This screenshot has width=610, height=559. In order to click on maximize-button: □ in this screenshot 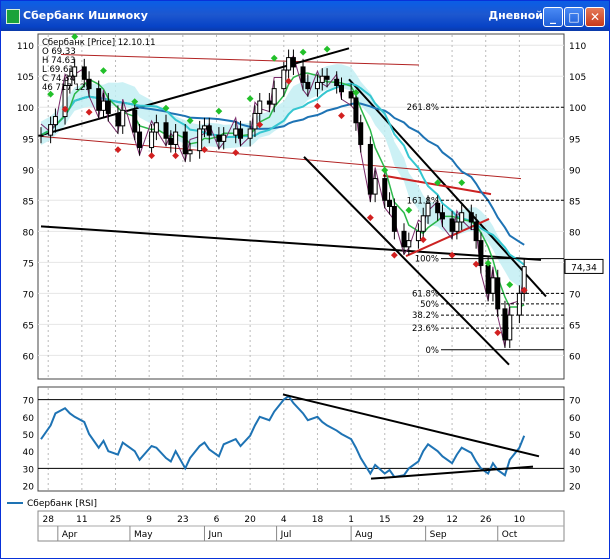, I will do `click(574, 17)`.